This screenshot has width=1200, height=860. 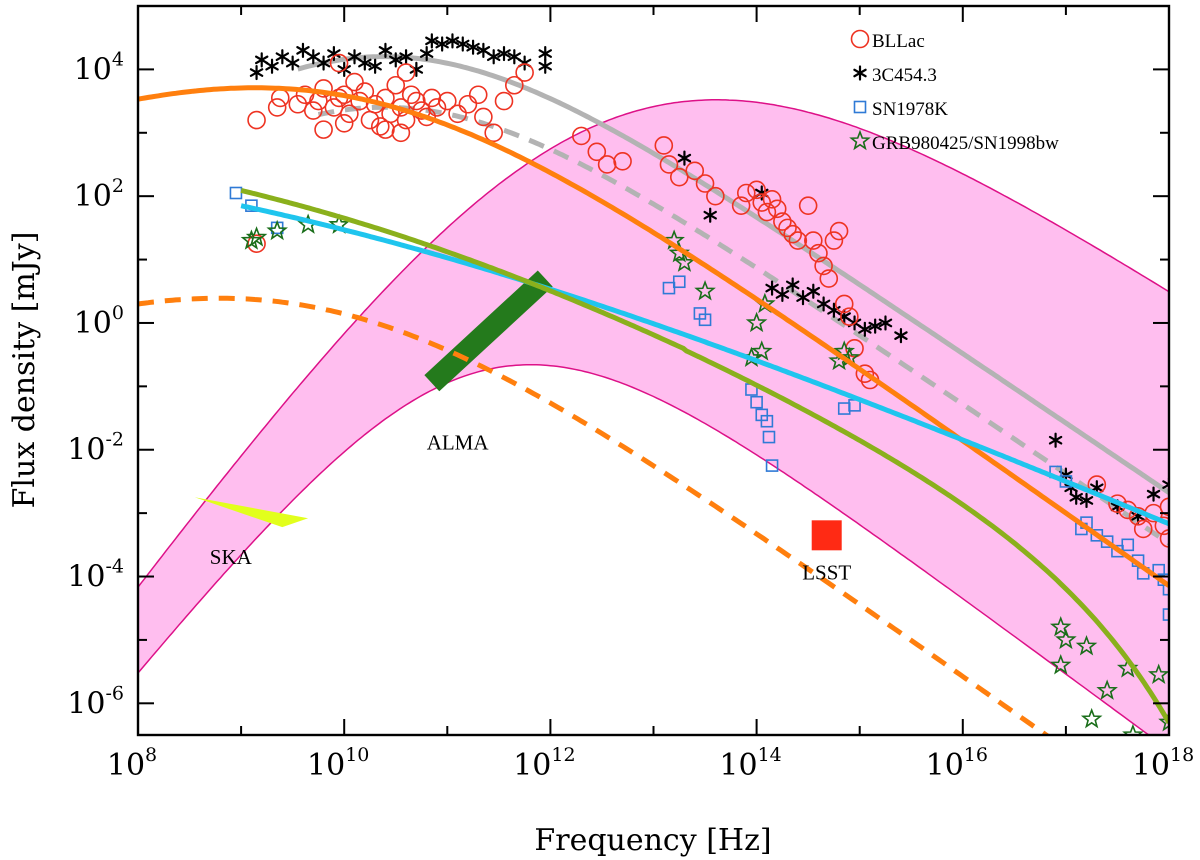 What do you see at coordinates (99, 194) in the screenshot?
I see `y-tick-label: 10²` at bounding box center [99, 194].